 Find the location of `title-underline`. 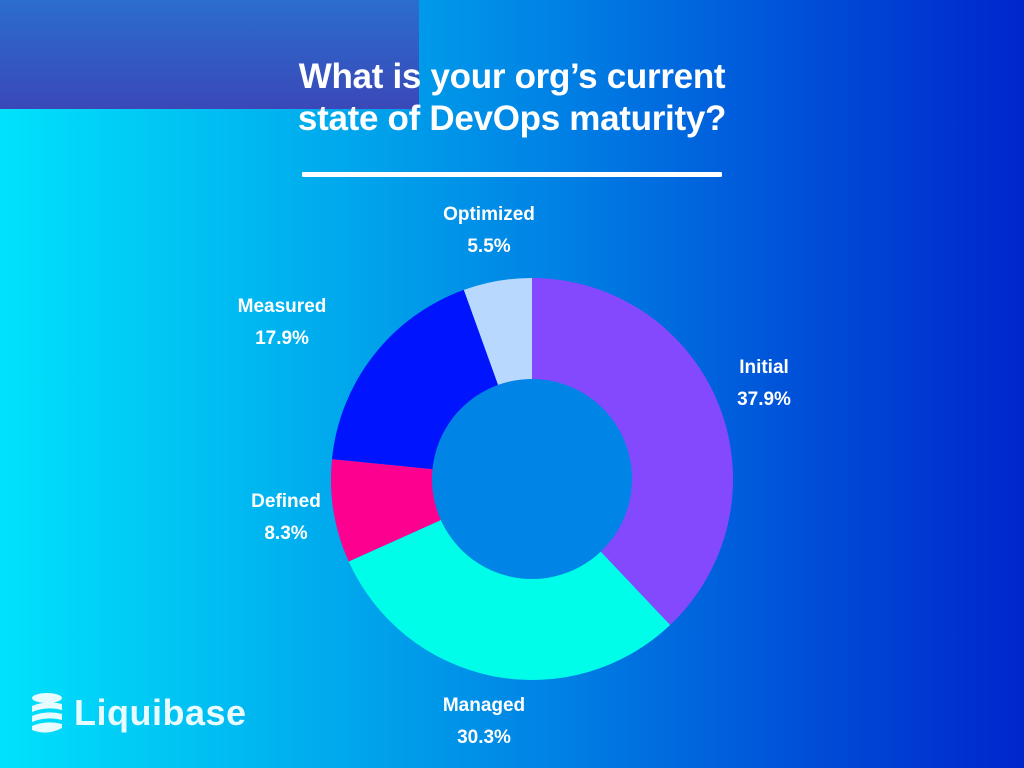

title-underline is located at coordinates (512, 174).